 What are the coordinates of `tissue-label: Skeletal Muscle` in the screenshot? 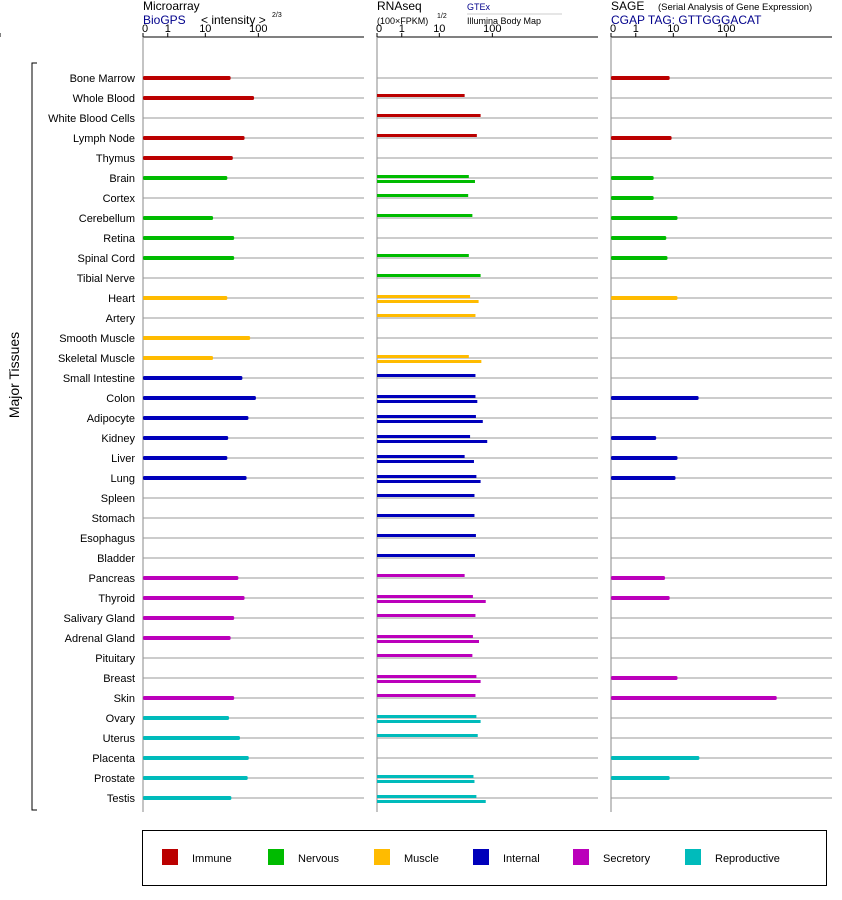 It's located at (96, 359).